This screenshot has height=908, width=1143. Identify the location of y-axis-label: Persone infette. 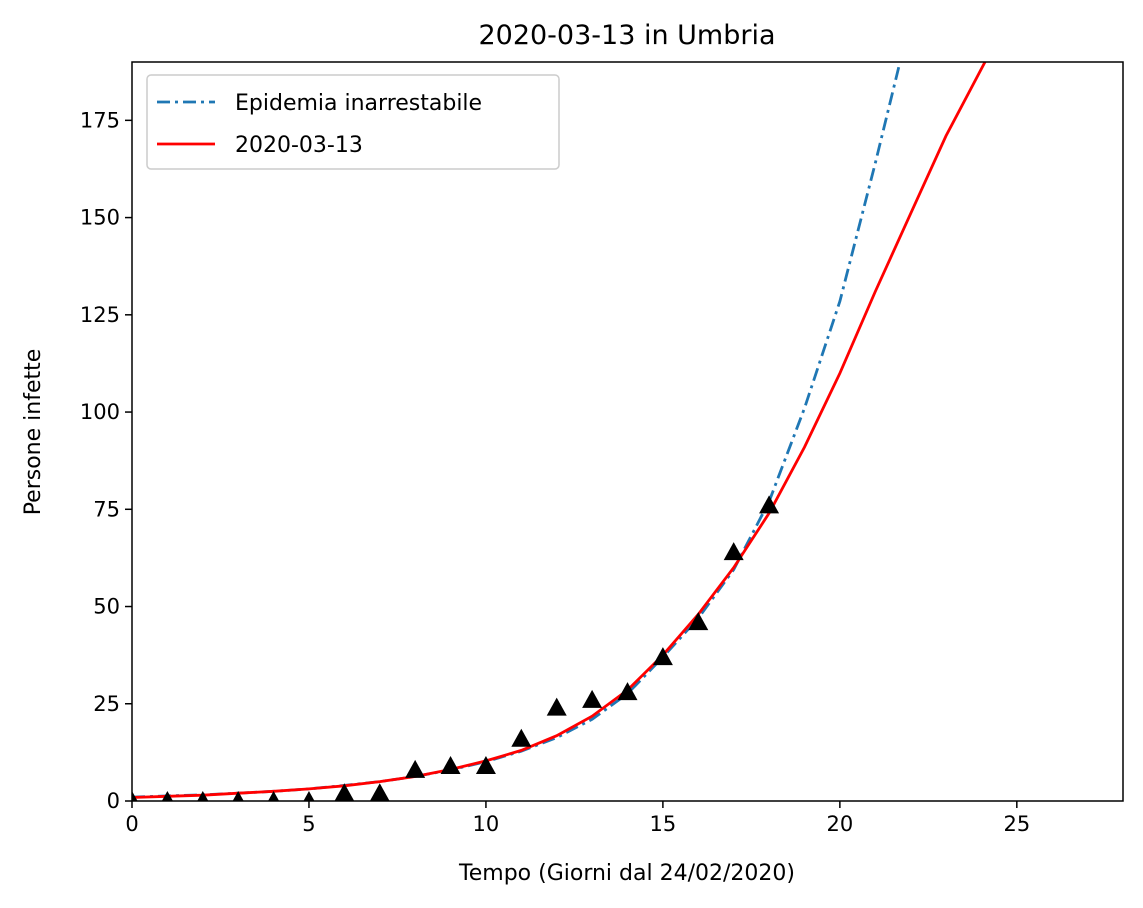
(33, 432).